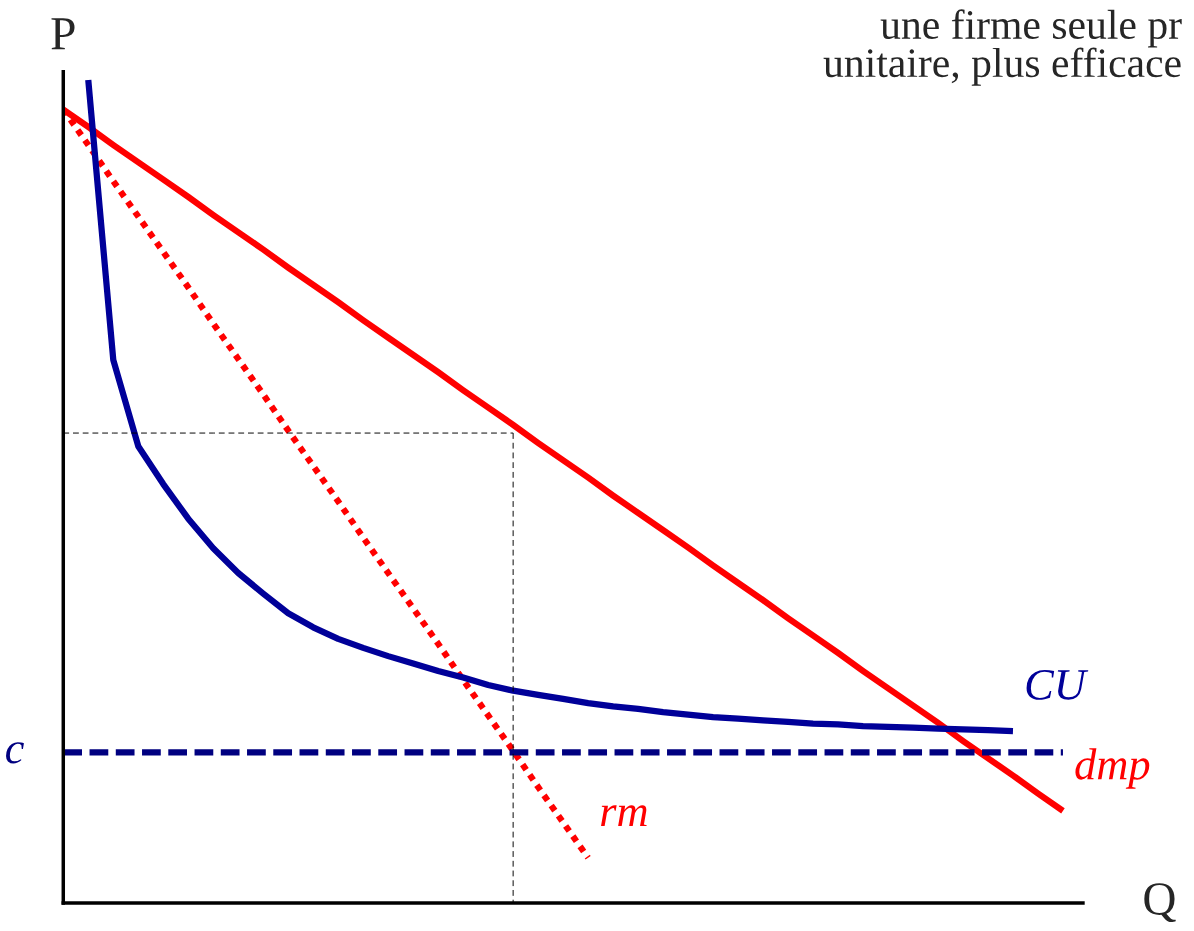  Describe the element at coordinates (624, 816) in the screenshot. I see `series-label: rm` at that location.